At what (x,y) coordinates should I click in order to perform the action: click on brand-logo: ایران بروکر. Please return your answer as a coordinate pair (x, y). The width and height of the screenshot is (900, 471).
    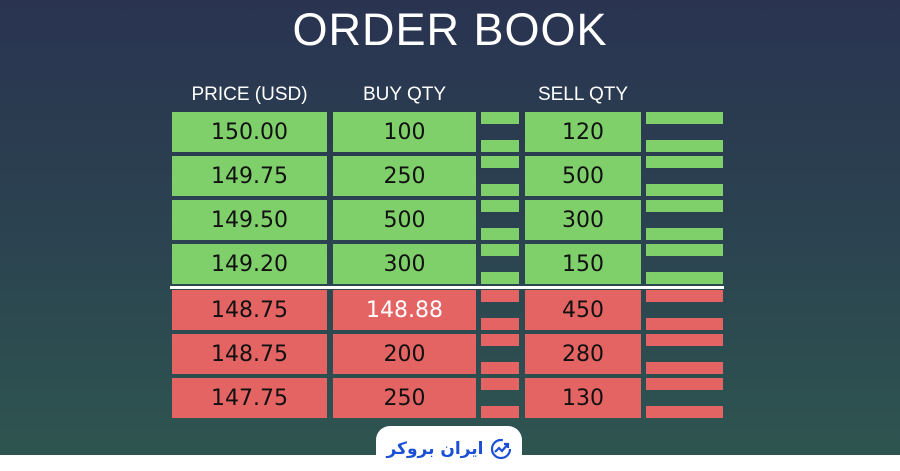
    Looking at the image, I should click on (449, 448).